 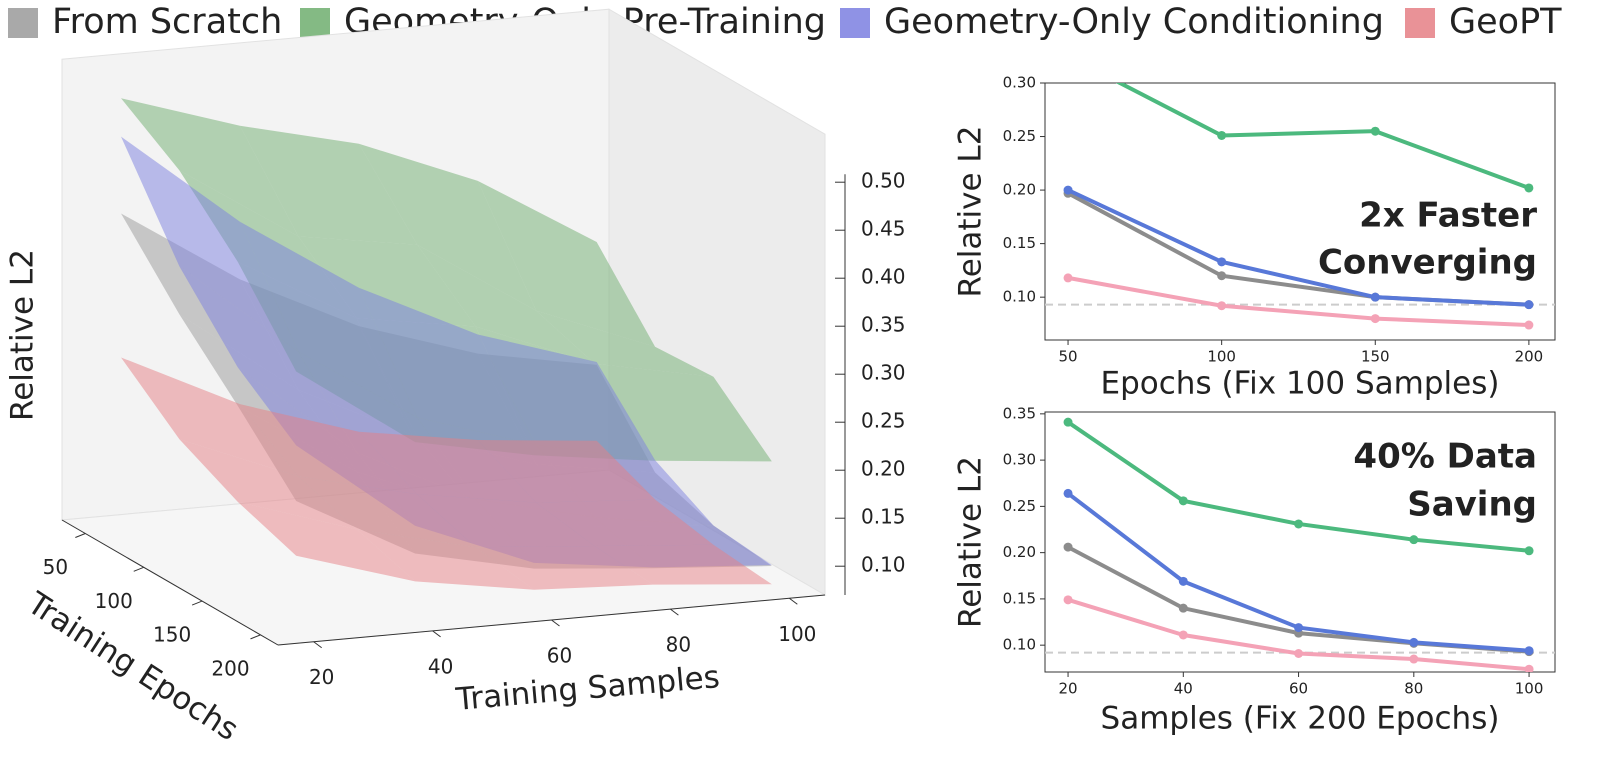 I want to click on y-tick-label: 0.20, so click(x=1019, y=552).